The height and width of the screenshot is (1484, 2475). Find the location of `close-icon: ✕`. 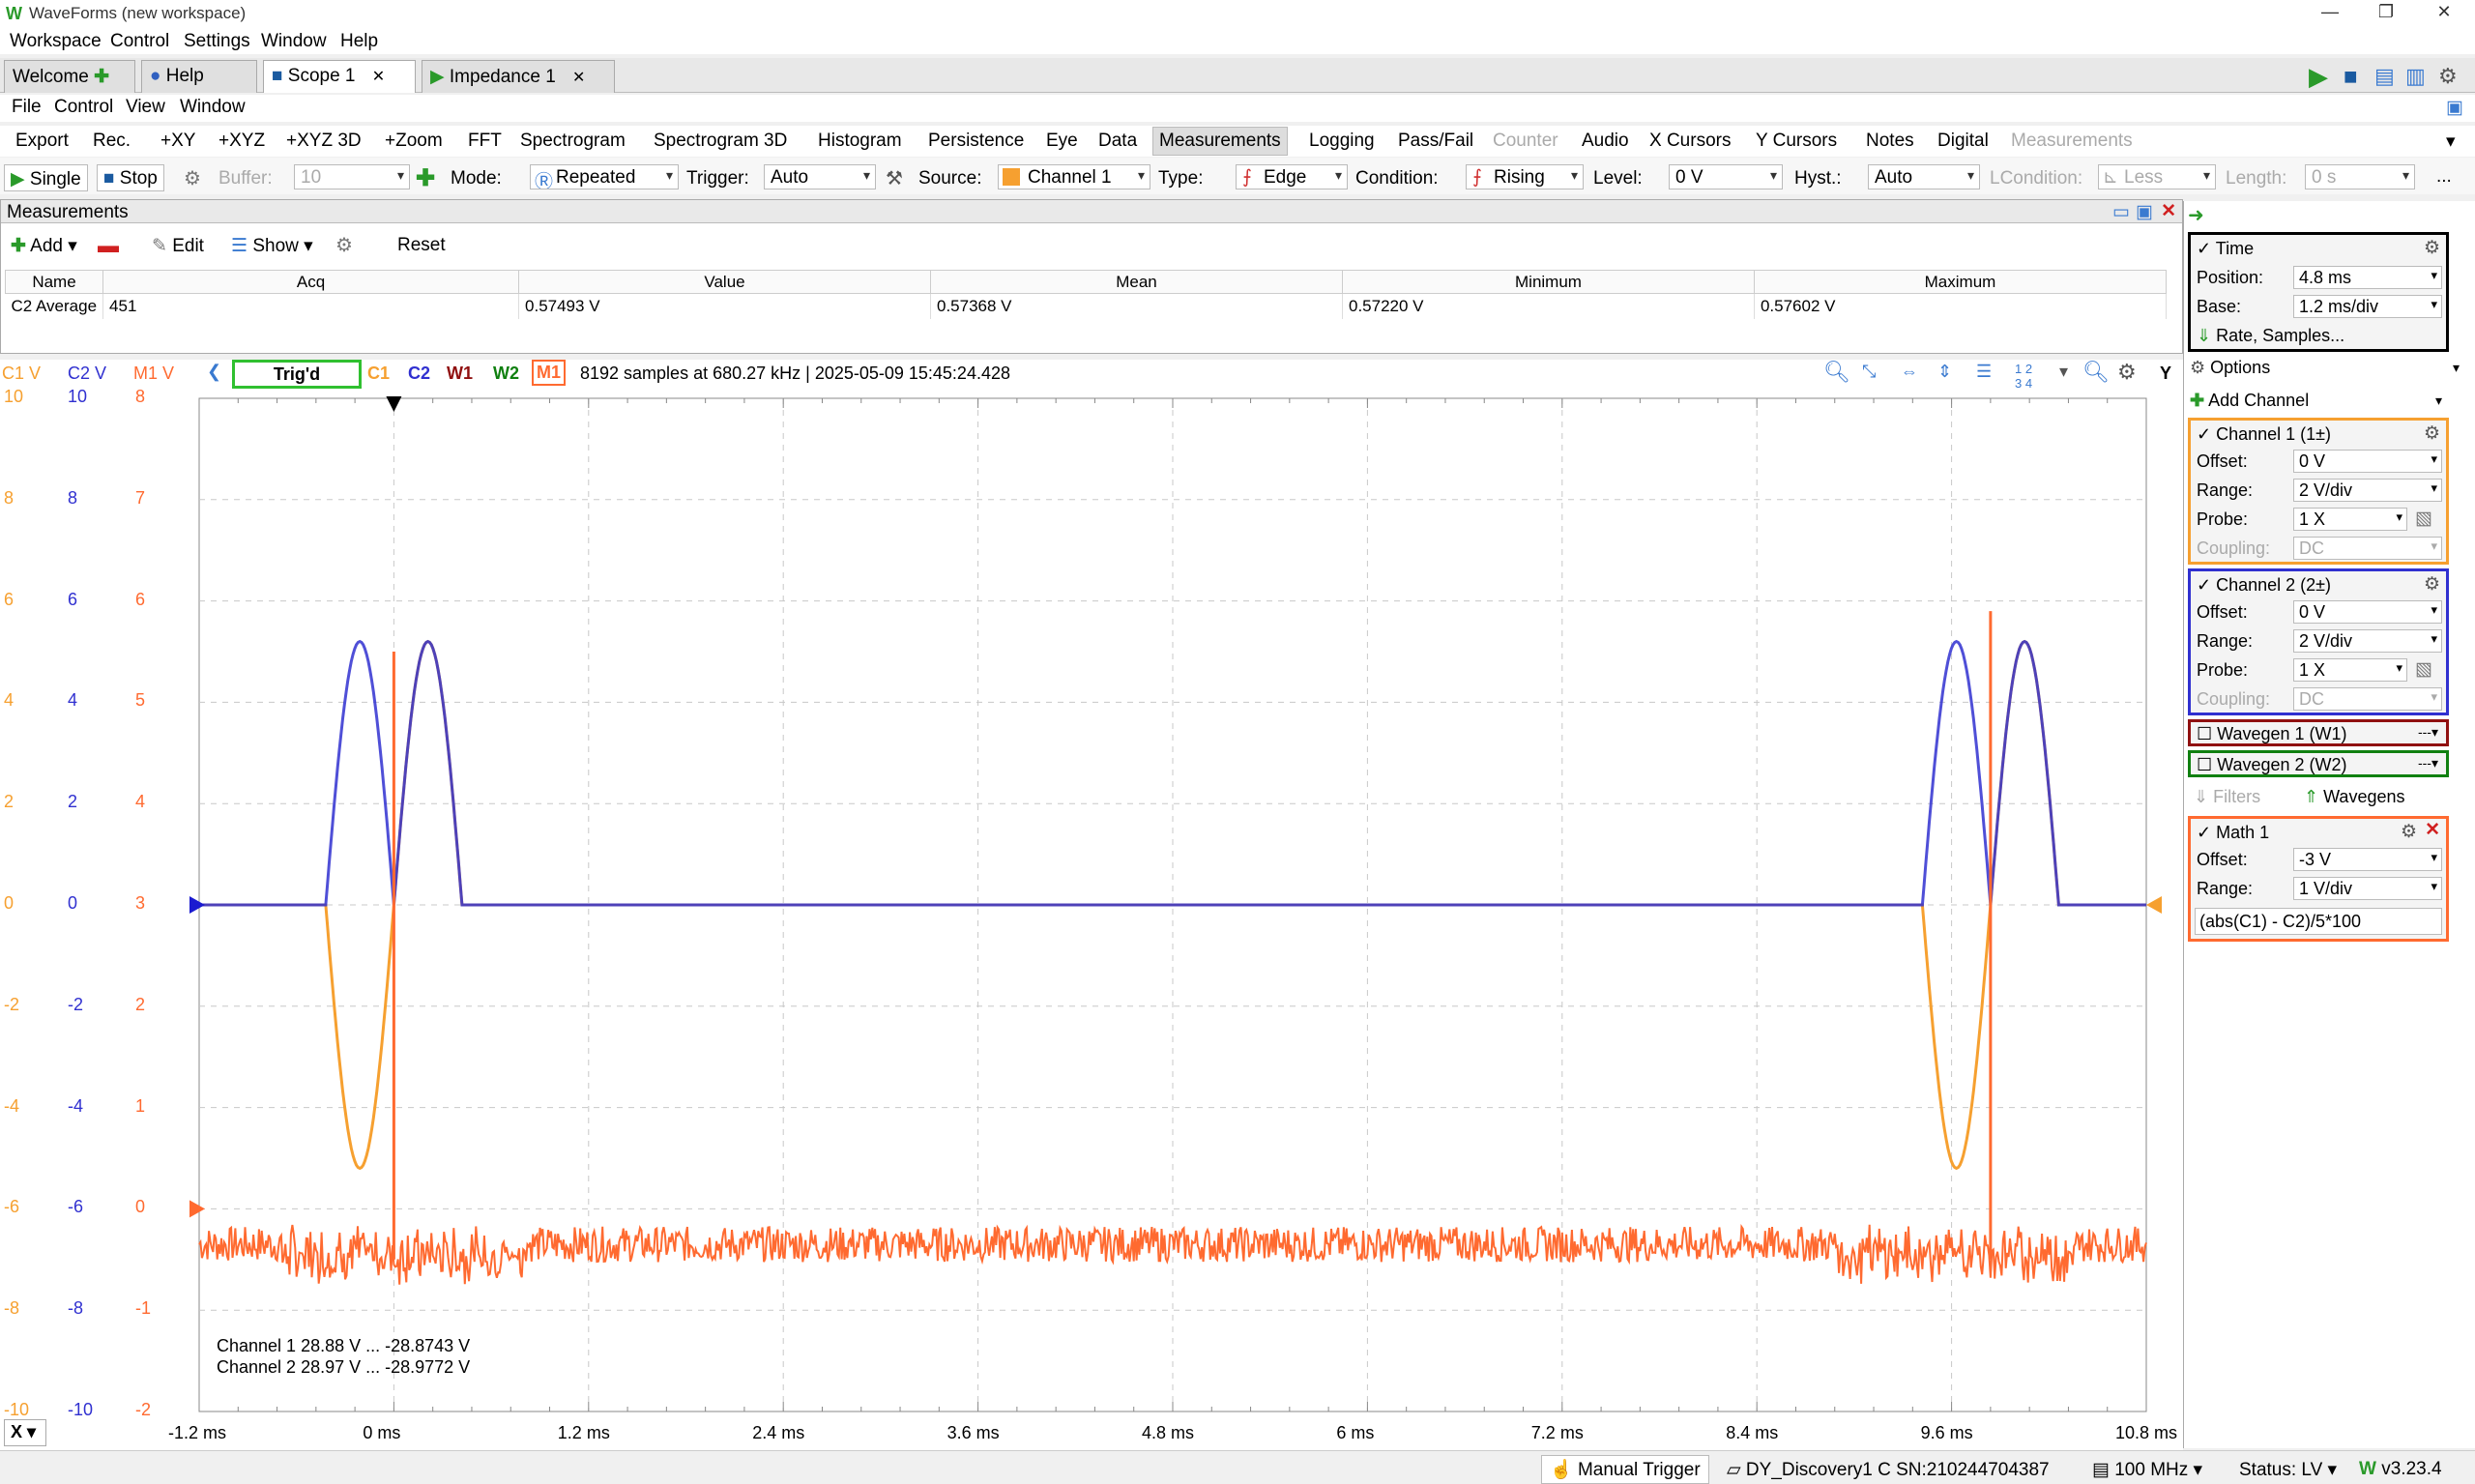

close-icon: ✕ is located at coordinates (2444, 12).